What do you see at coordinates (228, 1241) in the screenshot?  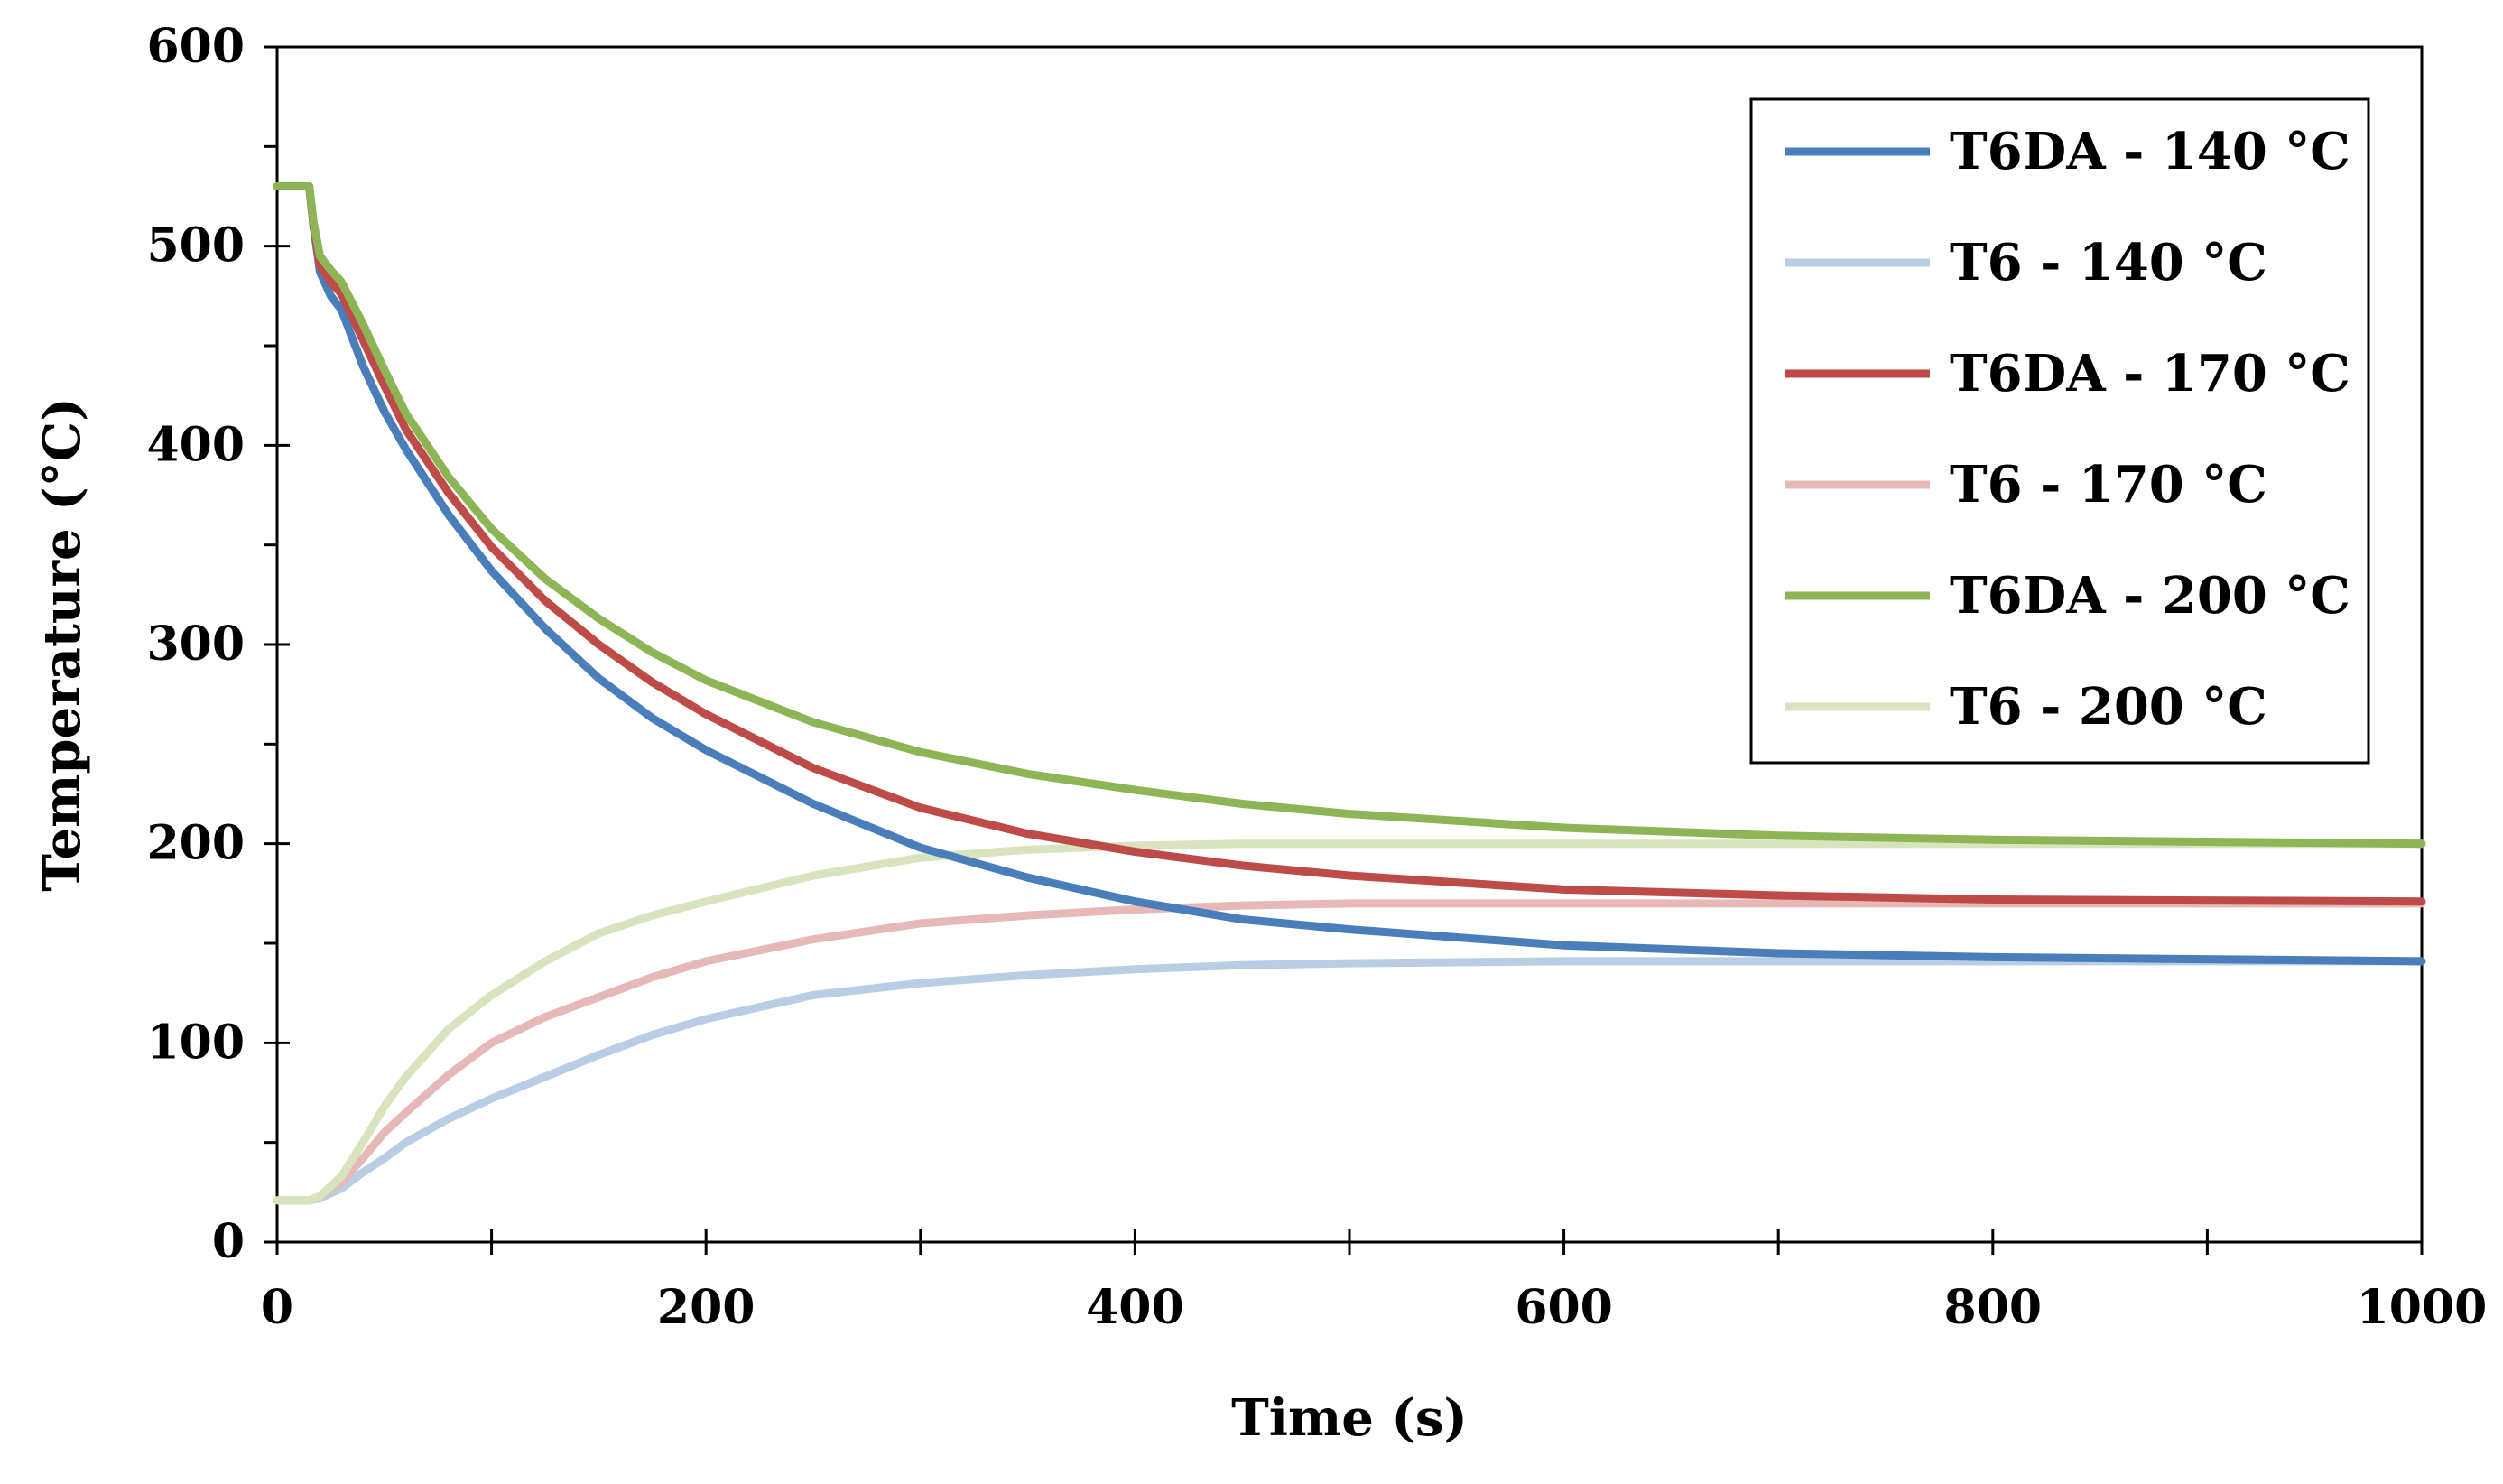 I see `y-tick-label: 0` at bounding box center [228, 1241].